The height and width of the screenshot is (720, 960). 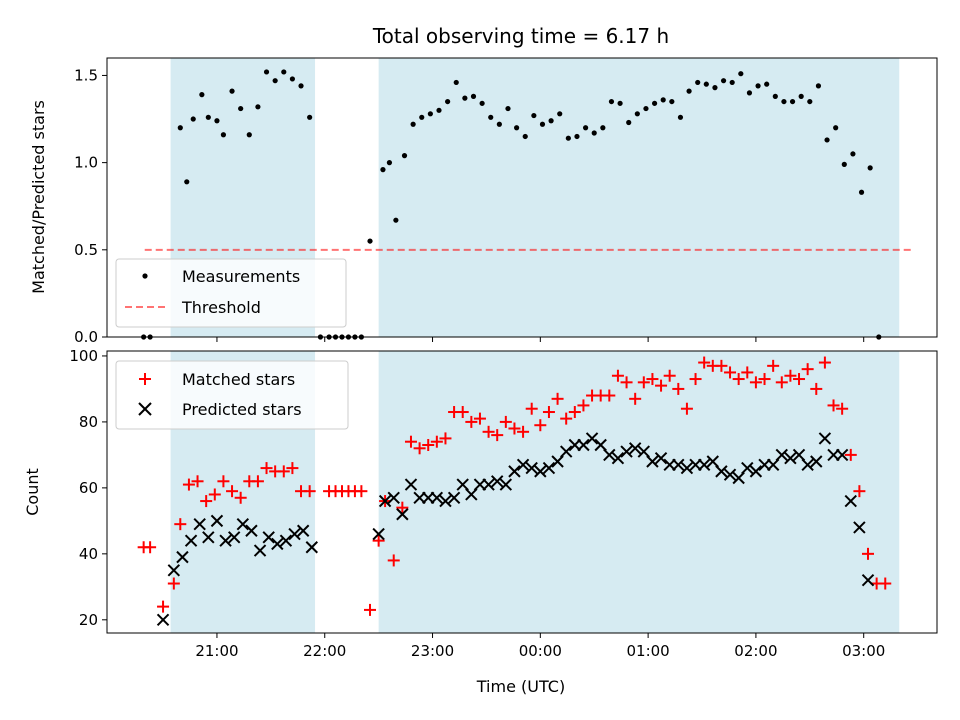 What do you see at coordinates (216, 651) in the screenshot?
I see `x-tick-label: 21:00` at bounding box center [216, 651].